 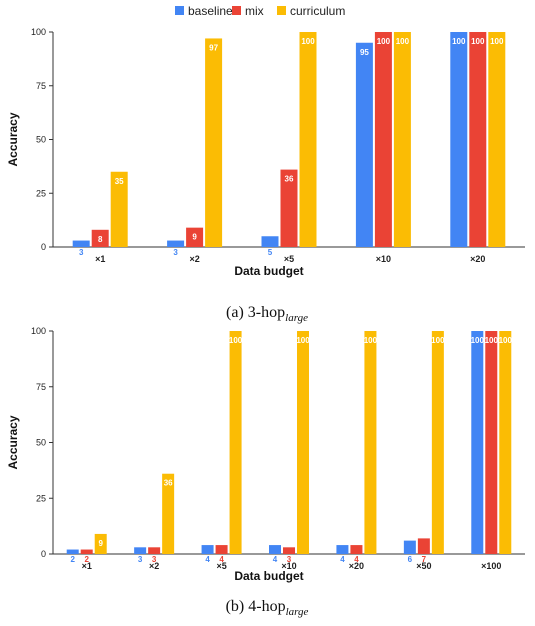 What do you see at coordinates (296, 318) in the screenshot?
I see `caption-subscript: large` at bounding box center [296, 318].